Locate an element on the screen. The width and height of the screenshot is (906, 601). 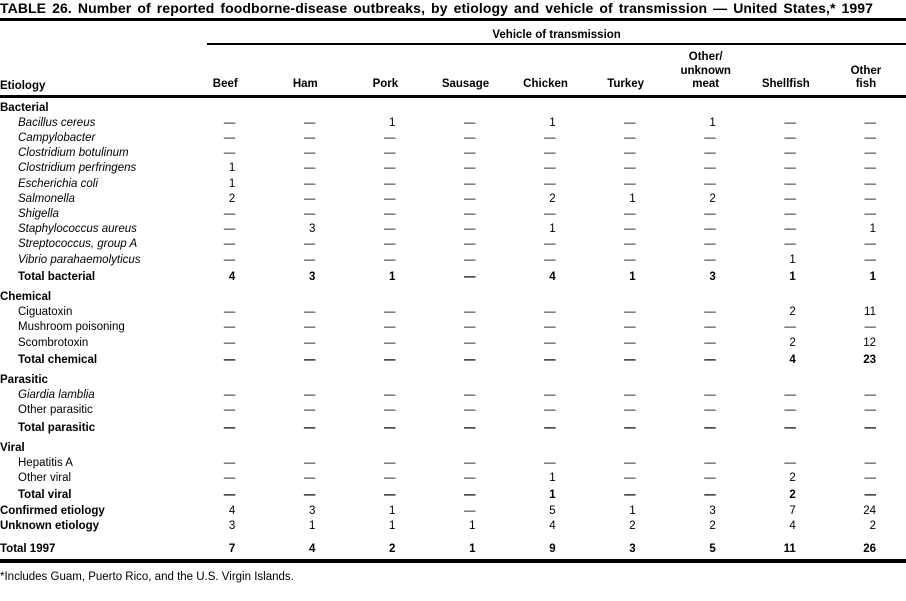
row-label: Bacterial is located at coordinates (24, 107).